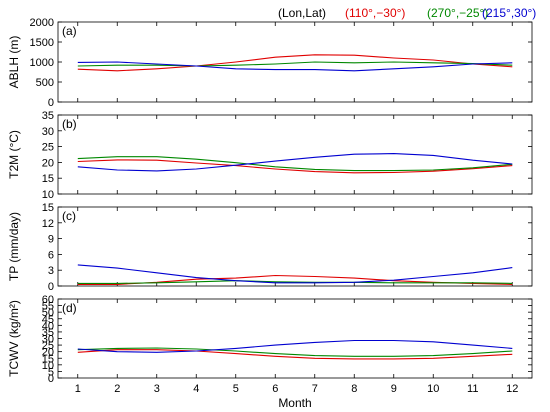  Describe the element at coordinates (69, 124) in the screenshot. I see `panel-label: (b)` at that location.